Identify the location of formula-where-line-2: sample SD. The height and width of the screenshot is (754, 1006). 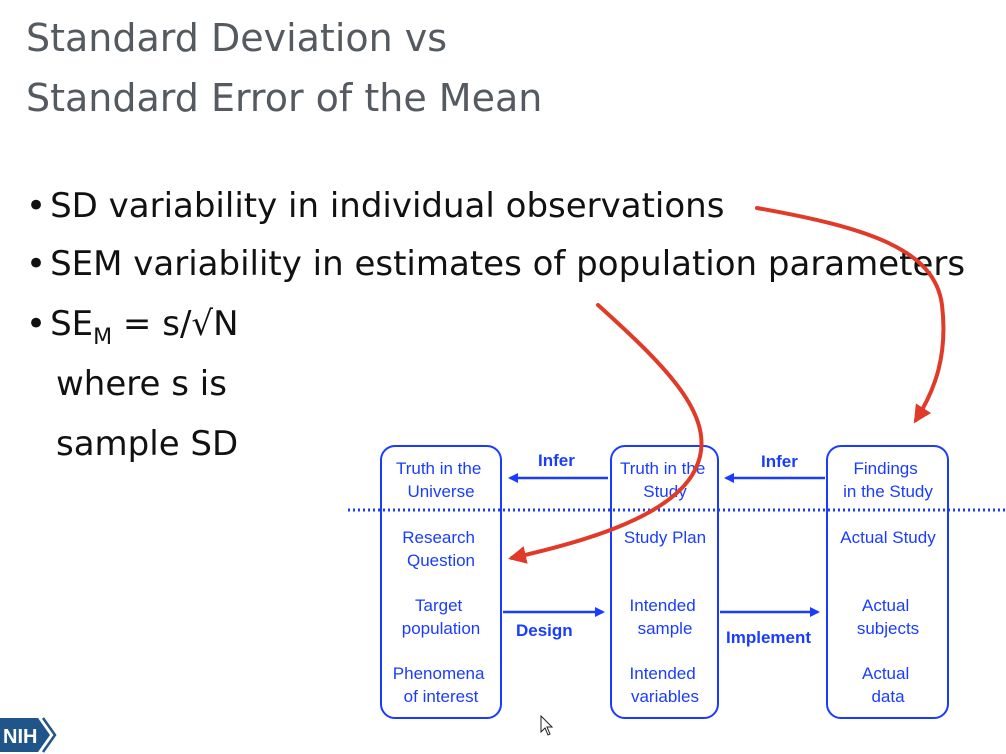
(147, 444).